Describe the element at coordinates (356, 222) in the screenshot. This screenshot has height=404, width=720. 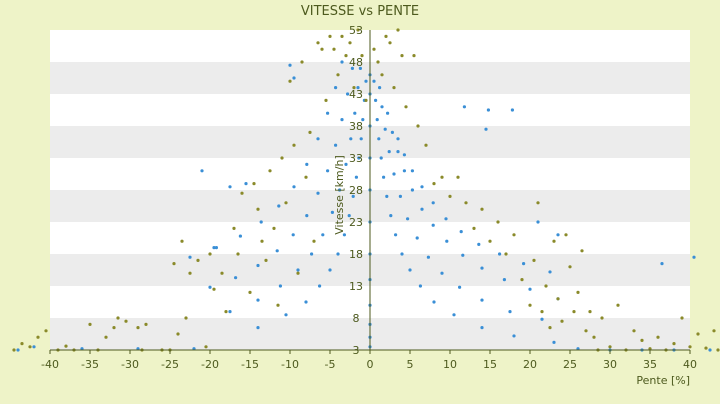
I see `y-tick-label: 23` at that location.